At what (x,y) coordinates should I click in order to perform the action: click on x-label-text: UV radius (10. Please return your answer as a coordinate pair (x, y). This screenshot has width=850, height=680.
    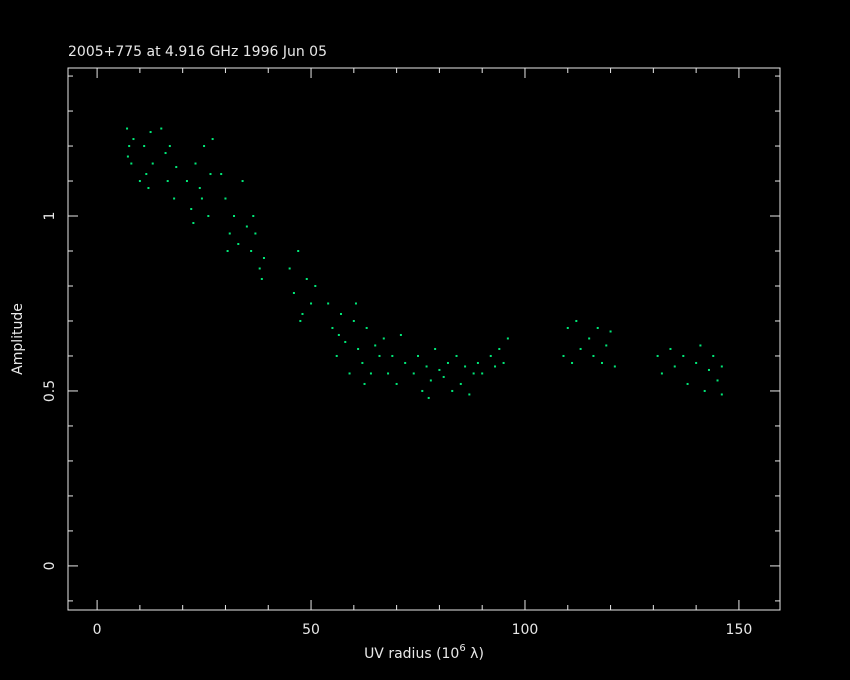
    Looking at the image, I should click on (411, 654).